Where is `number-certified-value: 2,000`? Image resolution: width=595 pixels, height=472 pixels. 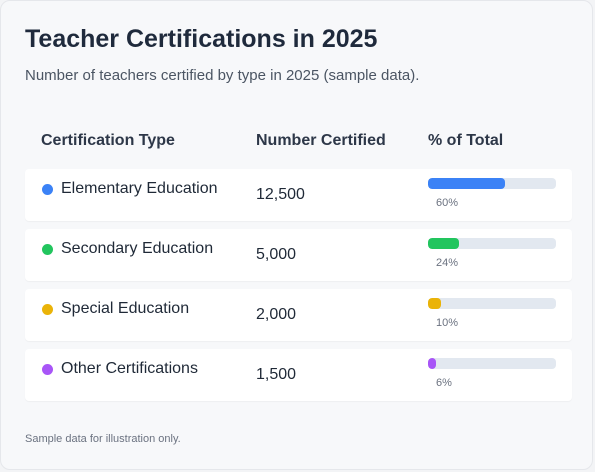
number-certified-value: 2,000 is located at coordinates (276, 314).